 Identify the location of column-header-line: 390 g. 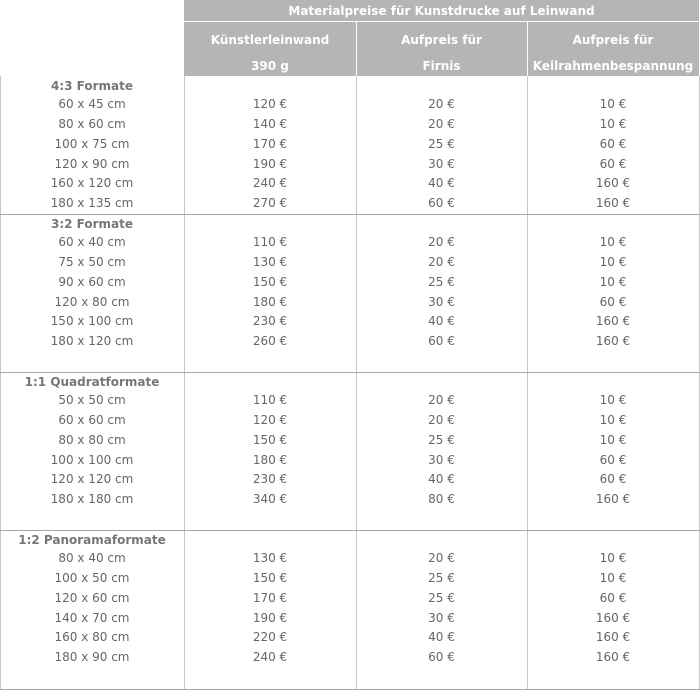
(270, 66).